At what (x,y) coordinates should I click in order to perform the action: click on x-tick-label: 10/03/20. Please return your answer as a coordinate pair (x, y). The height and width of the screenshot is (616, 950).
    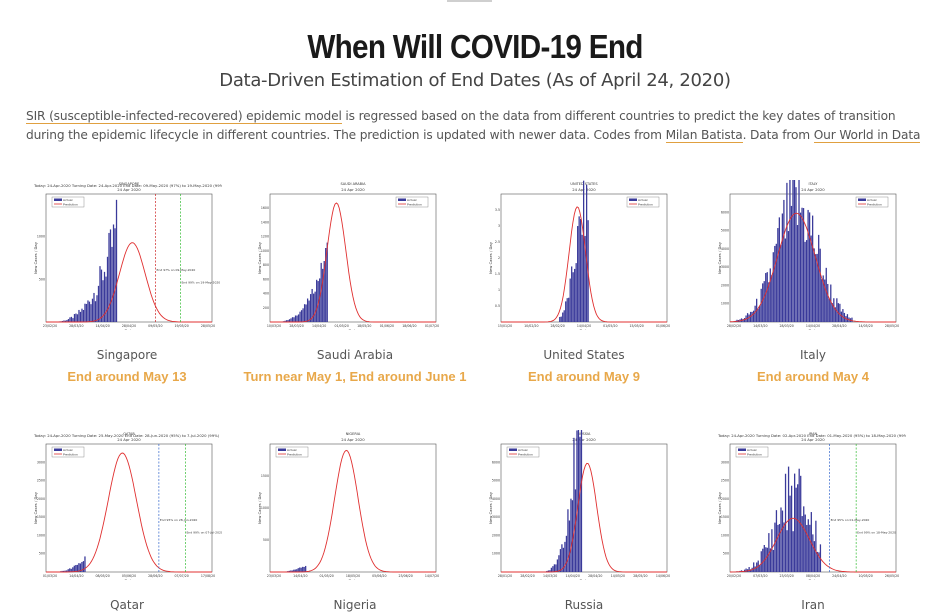
    Looking at the image, I should click on (274, 326).